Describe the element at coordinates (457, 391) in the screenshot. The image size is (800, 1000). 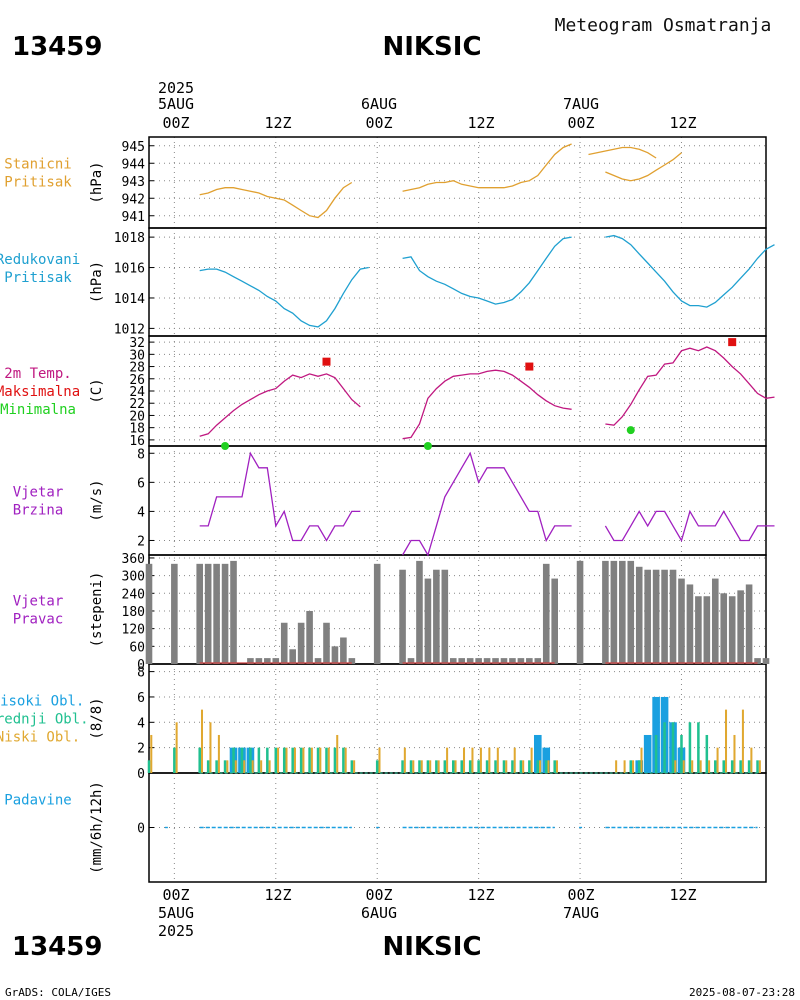
I see `panel-frame-temperature` at that location.